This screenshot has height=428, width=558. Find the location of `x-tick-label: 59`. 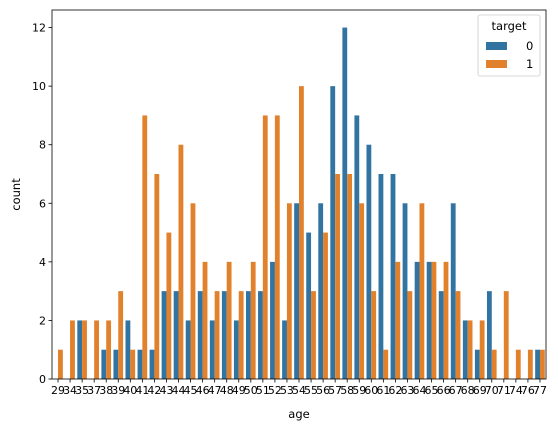

x-tick-label: 59 is located at coordinates (359, 390).